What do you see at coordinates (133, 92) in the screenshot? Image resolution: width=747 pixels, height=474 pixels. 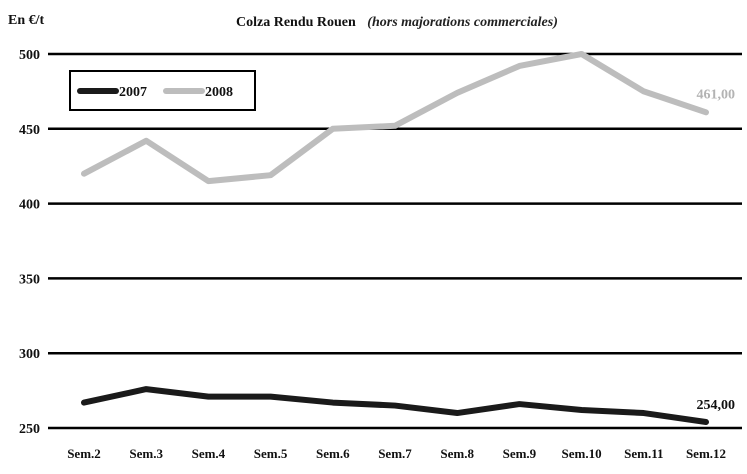 I see `legend-label-2007: 2007` at bounding box center [133, 92].